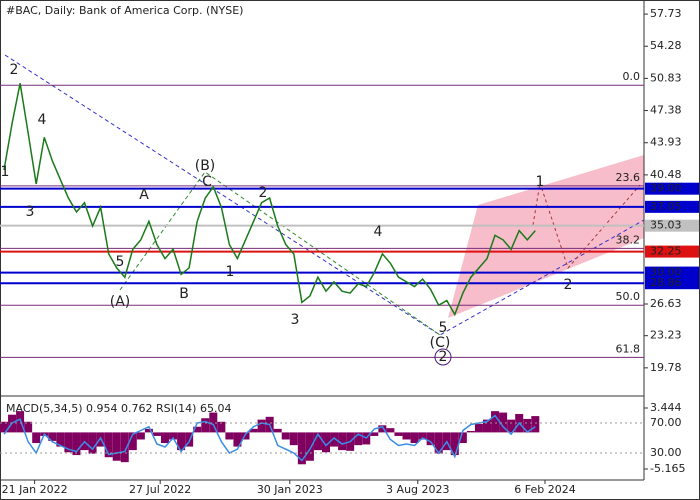 Image resolution: width=700 pixels, height=500 pixels. Describe the element at coordinates (546, 236) in the screenshot. I see `projection-channel` at that location.